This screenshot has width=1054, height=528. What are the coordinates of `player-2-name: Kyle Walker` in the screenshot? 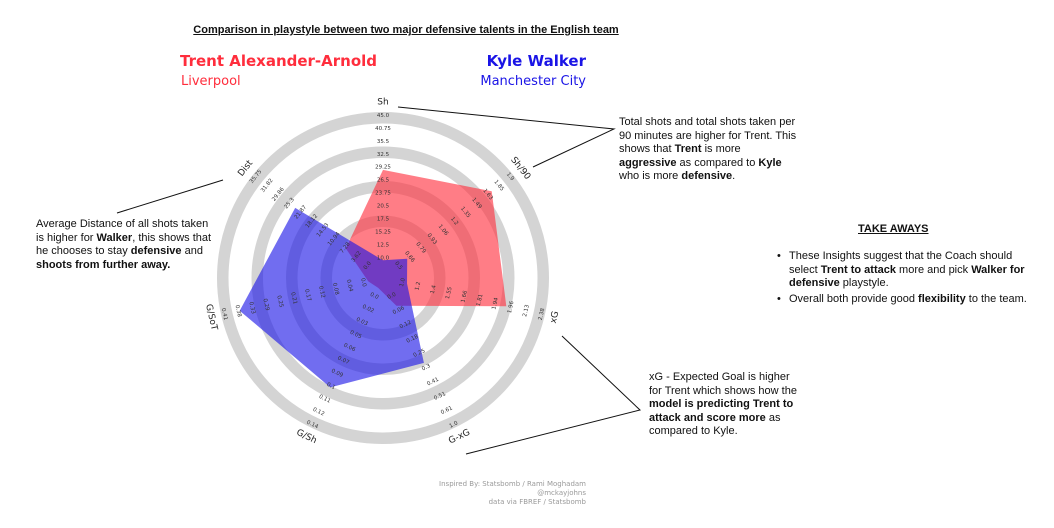 It's located at (536, 61).